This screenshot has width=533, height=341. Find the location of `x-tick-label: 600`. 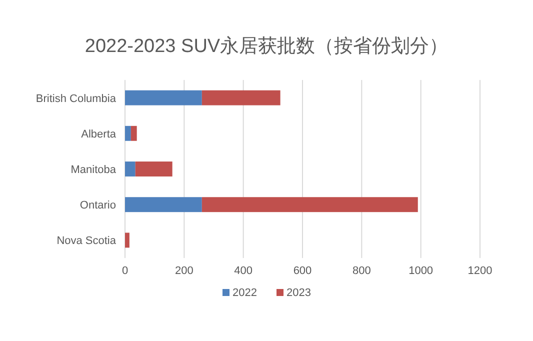

x-tick-label: 600 is located at coordinates (302, 271).